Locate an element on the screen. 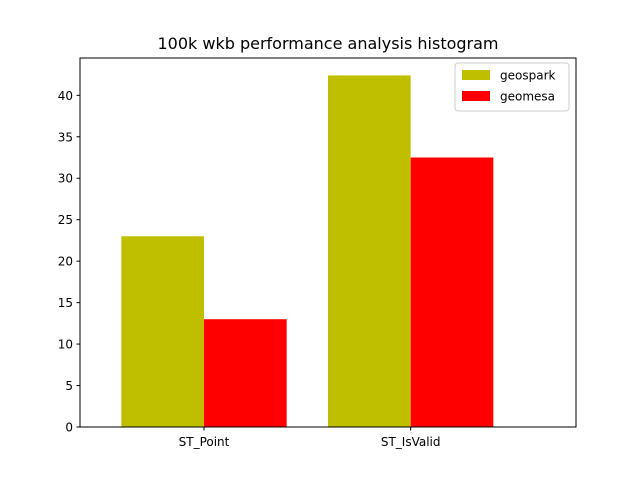 Image resolution: width=640 pixels, height=480 pixels. legend-swatch-geospark is located at coordinates (476, 75).